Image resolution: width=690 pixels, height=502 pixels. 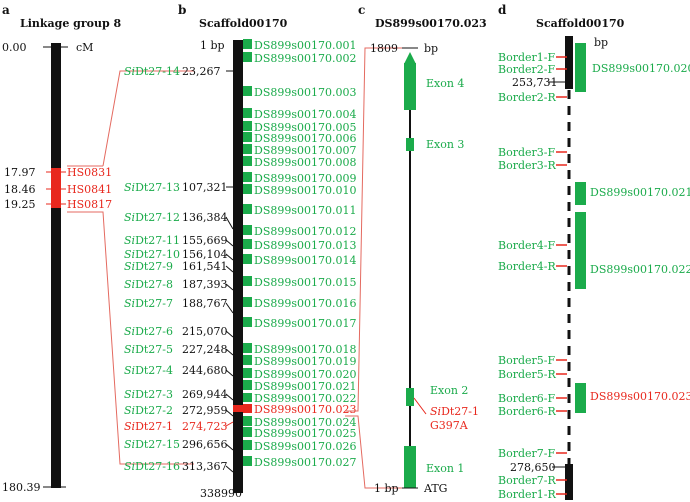 I want to click on scaffold-start-label: 1 bp, so click(x=212, y=45).